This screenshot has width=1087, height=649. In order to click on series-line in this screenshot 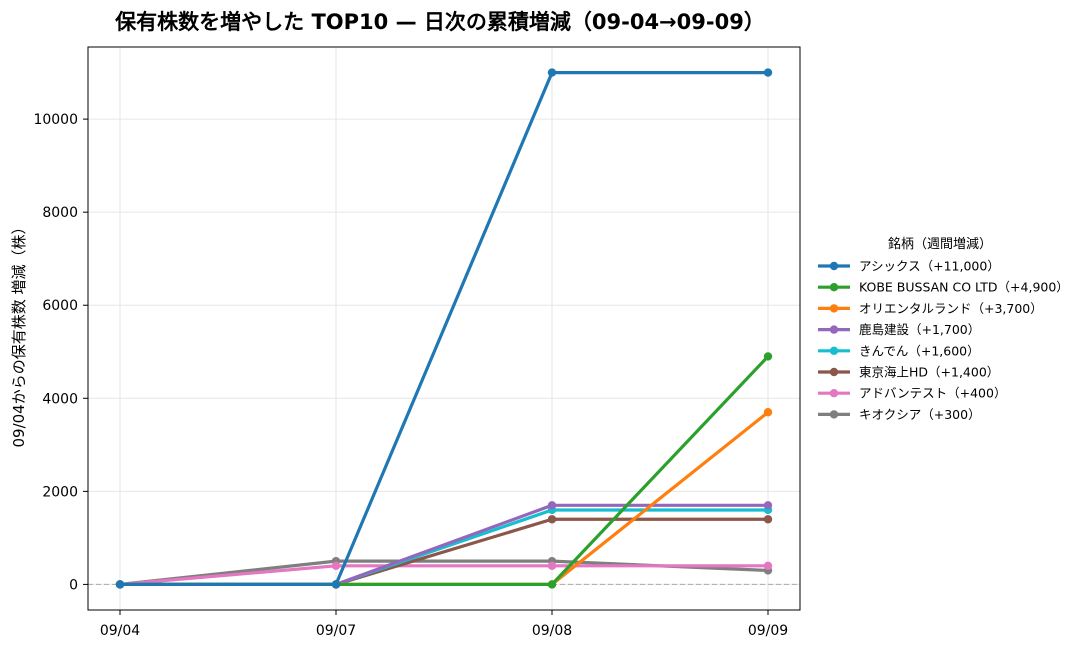, I will do `click(444, 575)`.